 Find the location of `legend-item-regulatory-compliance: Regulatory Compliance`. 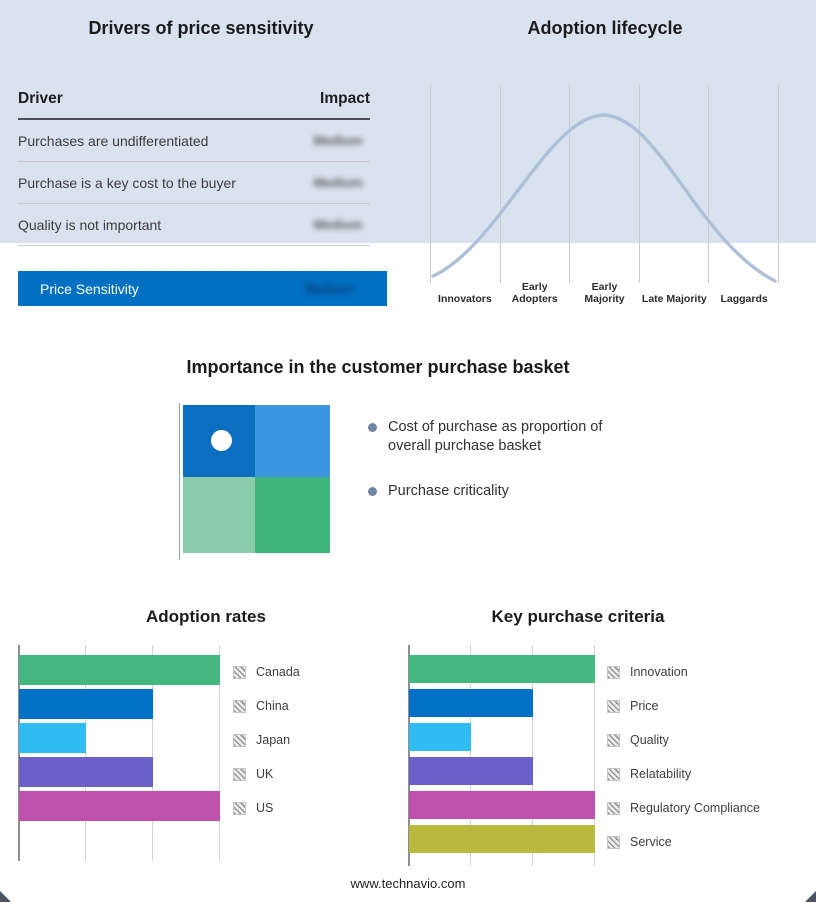

legend-item-regulatory-compliance: Regulatory Compliance is located at coordinates (683, 808).